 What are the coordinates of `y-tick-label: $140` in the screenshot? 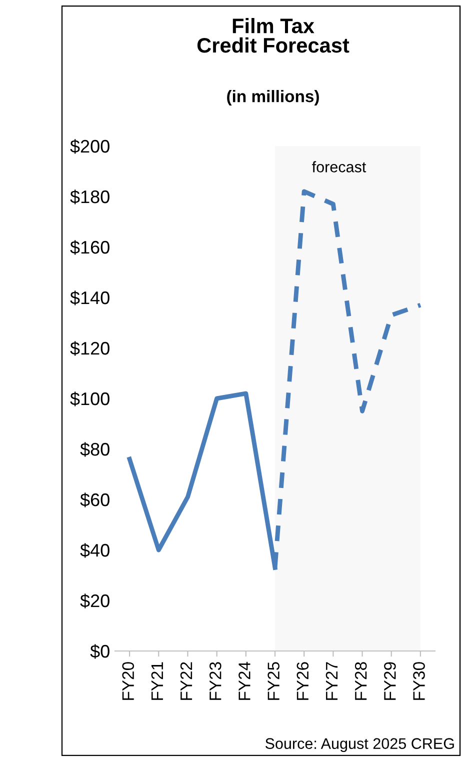 It's located at (90, 298).